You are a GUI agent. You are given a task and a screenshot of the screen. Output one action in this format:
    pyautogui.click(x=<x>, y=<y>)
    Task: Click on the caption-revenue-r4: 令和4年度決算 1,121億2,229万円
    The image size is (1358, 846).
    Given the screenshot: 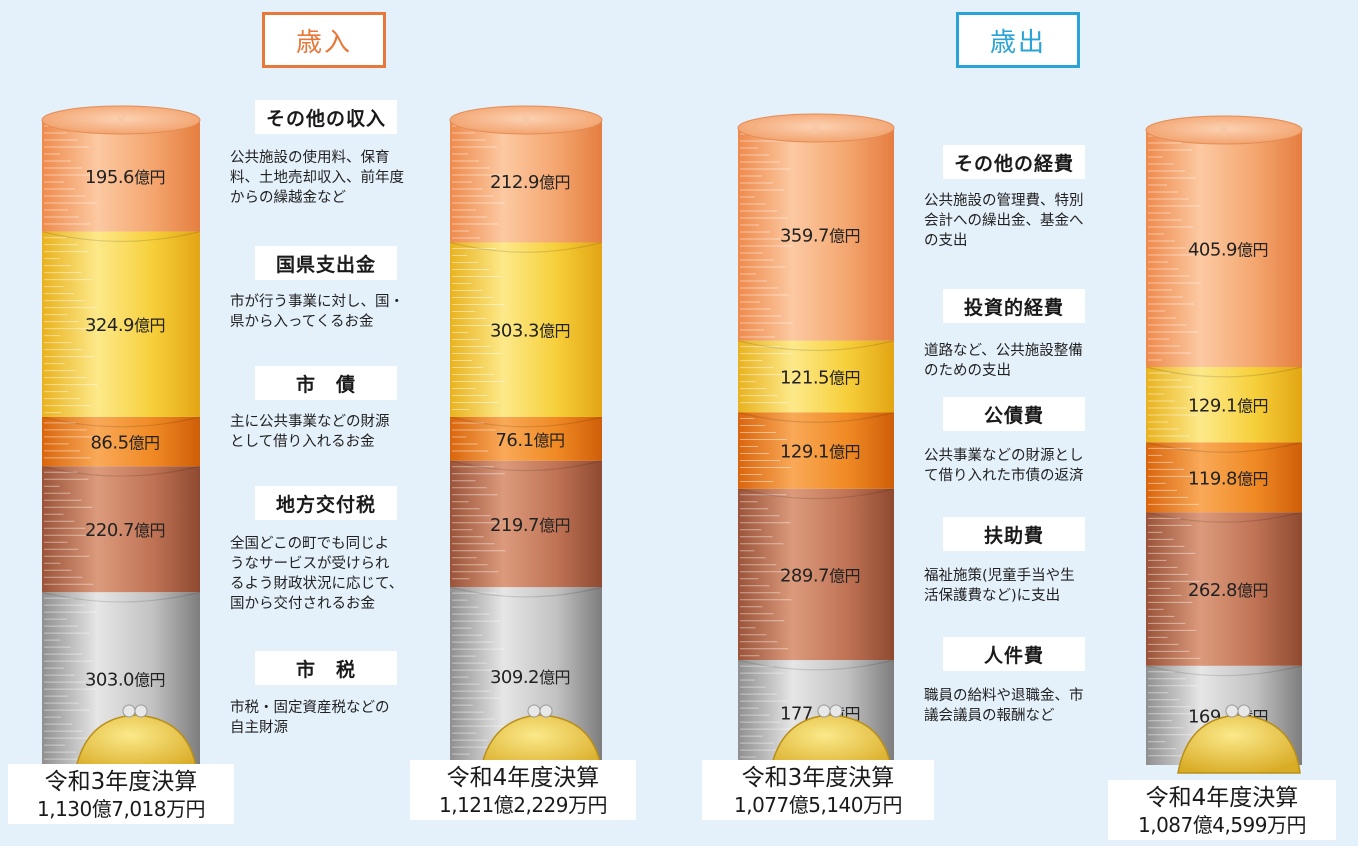 What is the action you would take?
    pyautogui.click(x=523, y=790)
    